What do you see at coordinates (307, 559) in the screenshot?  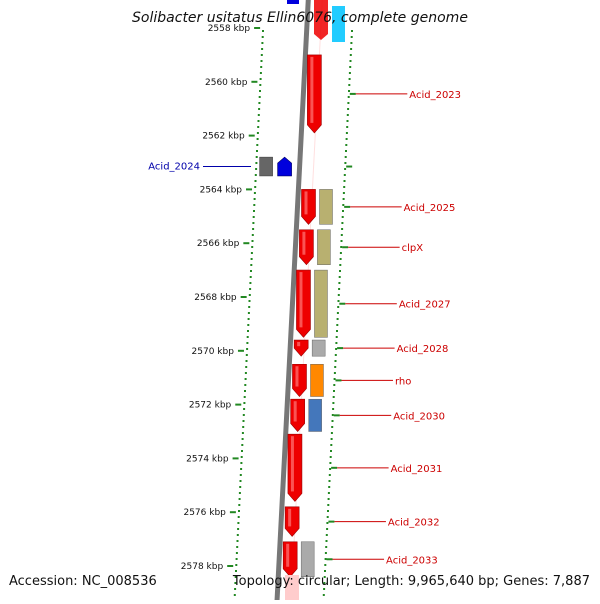 I see `cog-box-Acid_2033` at bounding box center [307, 559].